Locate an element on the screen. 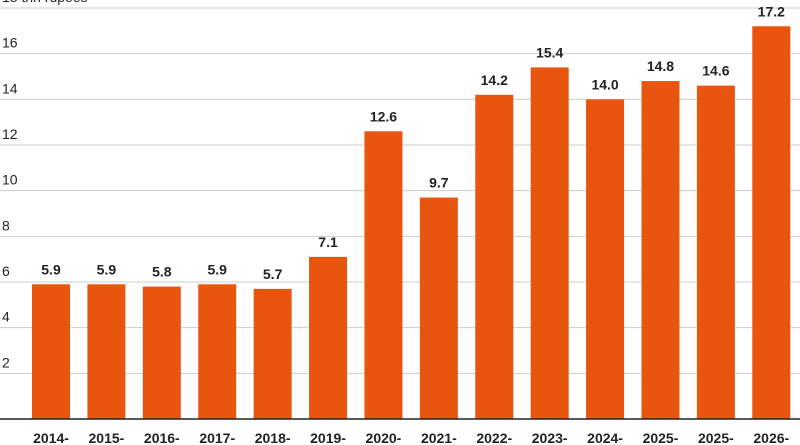 This screenshot has width=800, height=445. value-label: 5.8 is located at coordinates (162, 272).